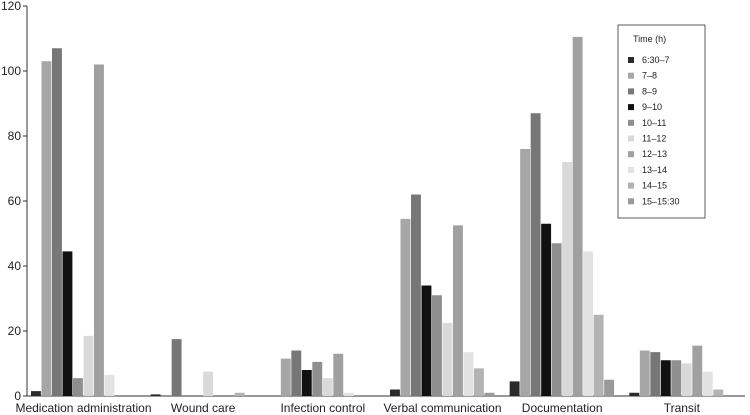 Image resolution: width=750 pixels, height=415 pixels. Describe the element at coordinates (661, 201) in the screenshot. I see `legend-label: 15–15:30` at that location.